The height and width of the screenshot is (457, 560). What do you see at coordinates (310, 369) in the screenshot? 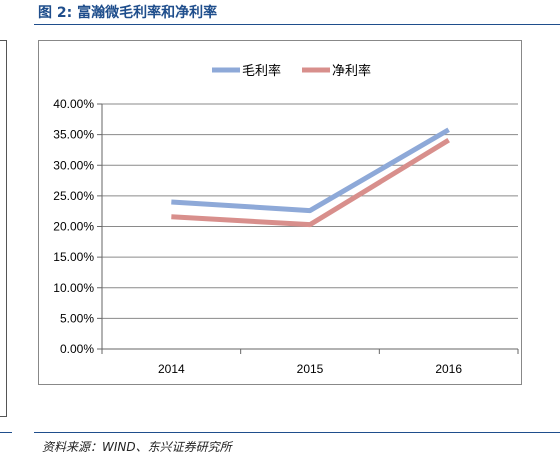
I see `x-tick-label: 2015` at bounding box center [310, 369].